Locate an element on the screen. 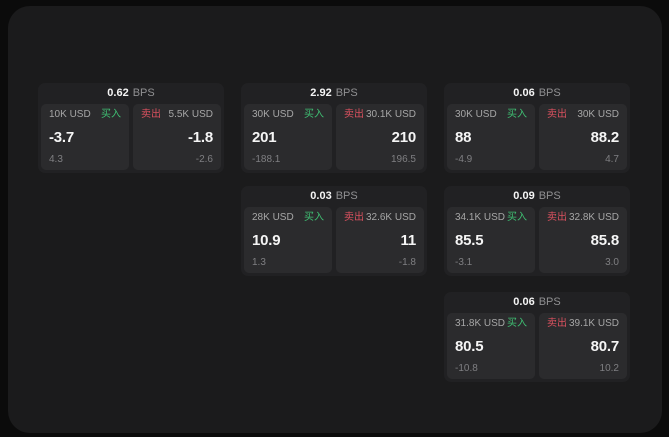 This screenshot has height=437, width=669. bps-header: 0.62 BPS is located at coordinates (131, 93).